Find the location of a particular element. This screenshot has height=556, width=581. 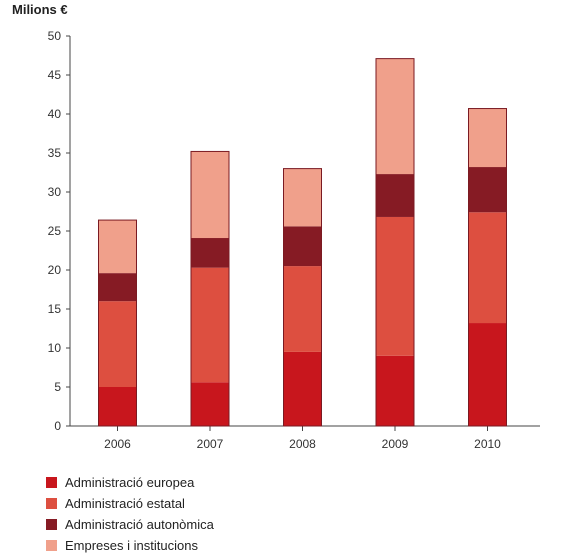

y-tick-label: 35 is located at coordinates (55, 153).